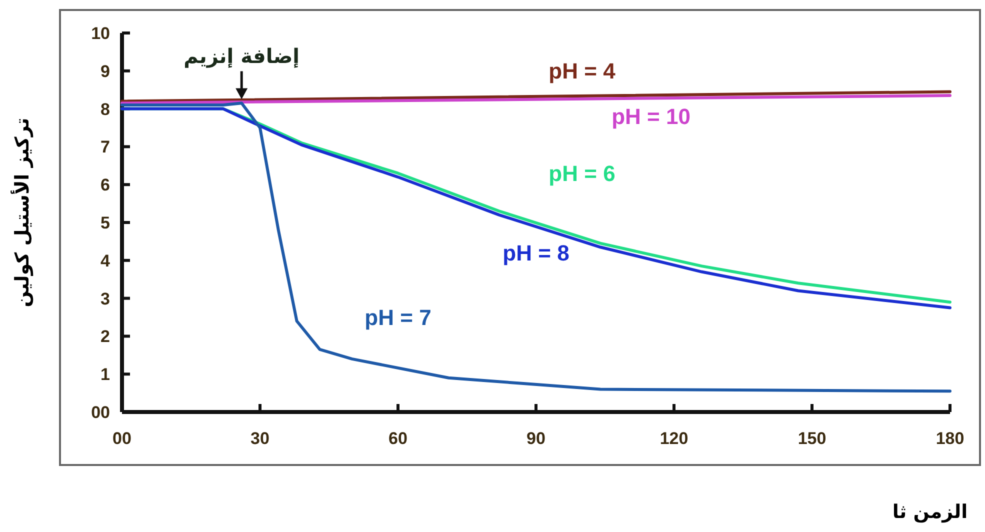  What do you see at coordinates (122, 438) in the screenshot?
I see `x-tick-label: 00` at bounding box center [122, 438].